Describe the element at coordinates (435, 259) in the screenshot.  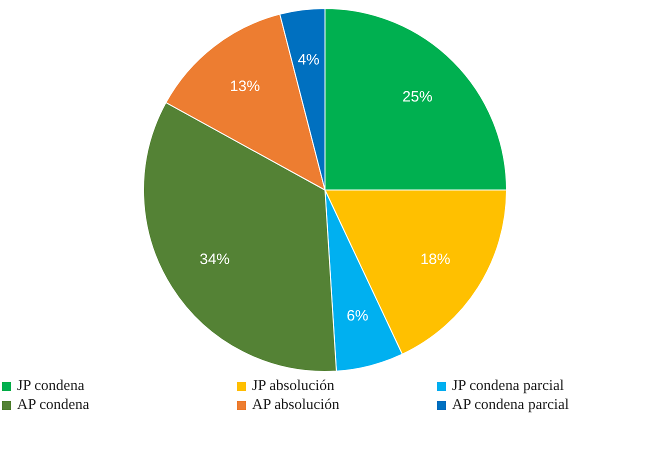
I see `data-label: 18%` at that location.